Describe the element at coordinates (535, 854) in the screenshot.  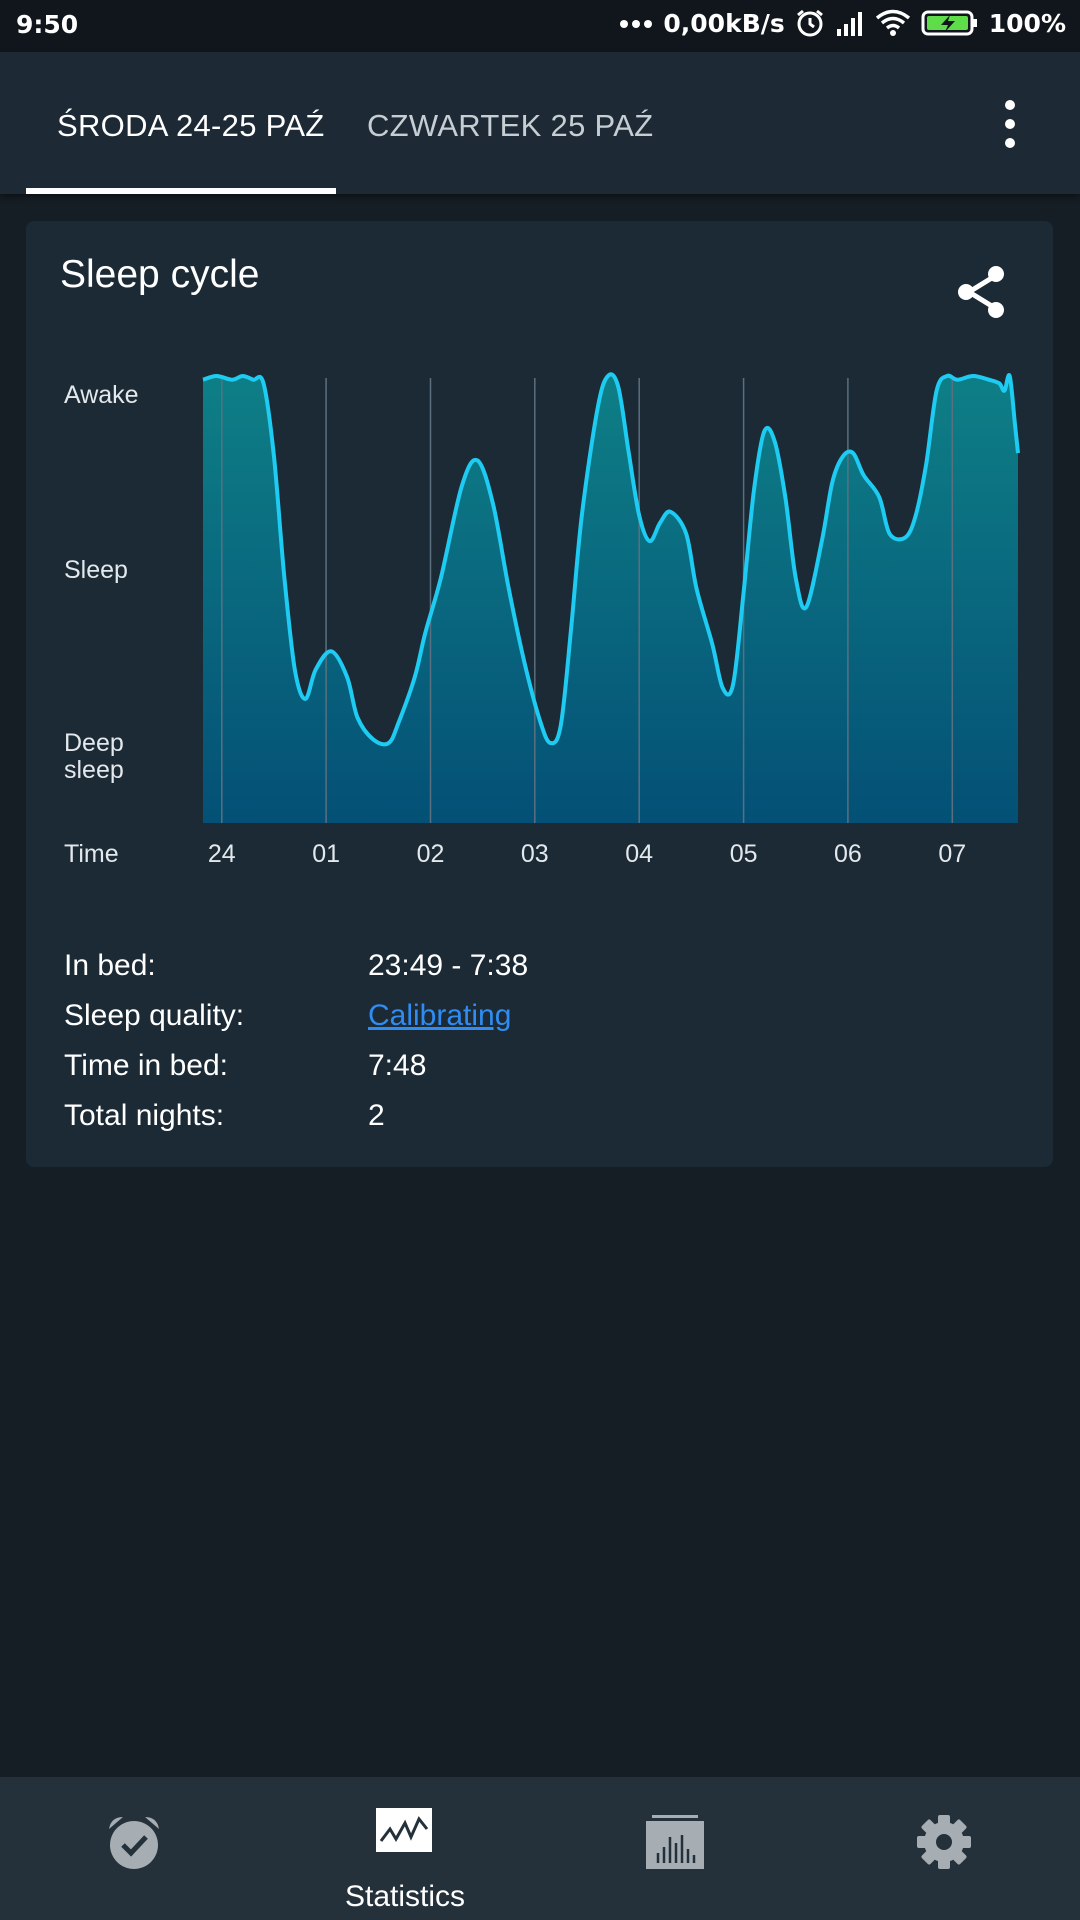
I see `x-tick-03: 03` at that location.